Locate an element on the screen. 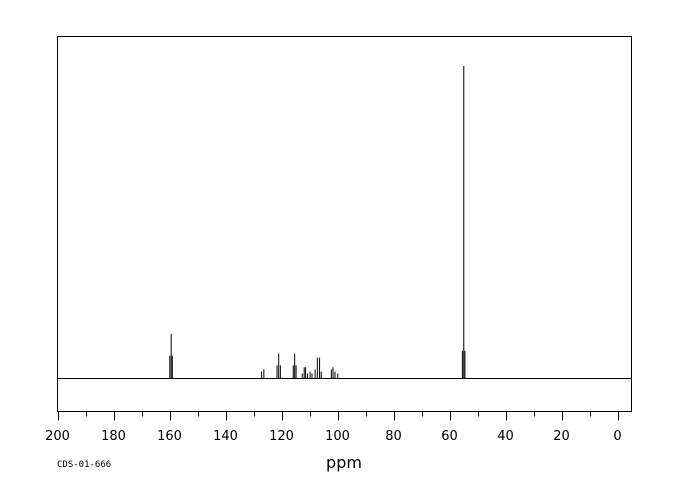 The image size is (680, 500). tick-label-80: 80 is located at coordinates (393, 436).